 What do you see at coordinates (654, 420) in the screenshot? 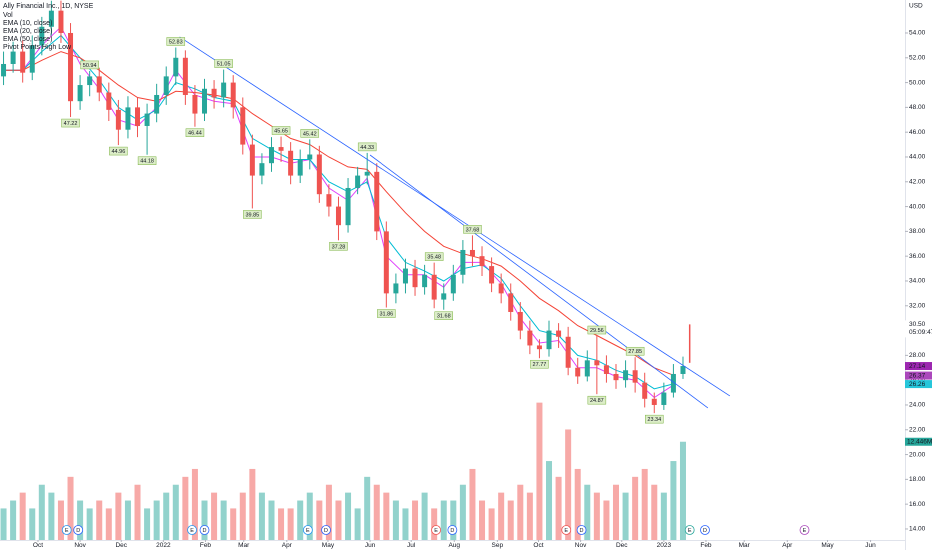
I see `pivot-label: 23.34` at bounding box center [654, 420].